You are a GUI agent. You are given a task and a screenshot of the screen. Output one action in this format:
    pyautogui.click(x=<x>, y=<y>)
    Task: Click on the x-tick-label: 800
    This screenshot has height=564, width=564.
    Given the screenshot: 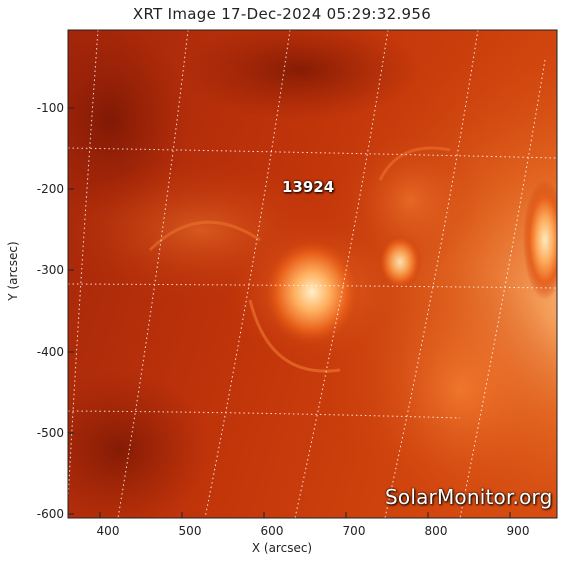 What is the action you would take?
    pyautogui.click(x=436, y=531)
    